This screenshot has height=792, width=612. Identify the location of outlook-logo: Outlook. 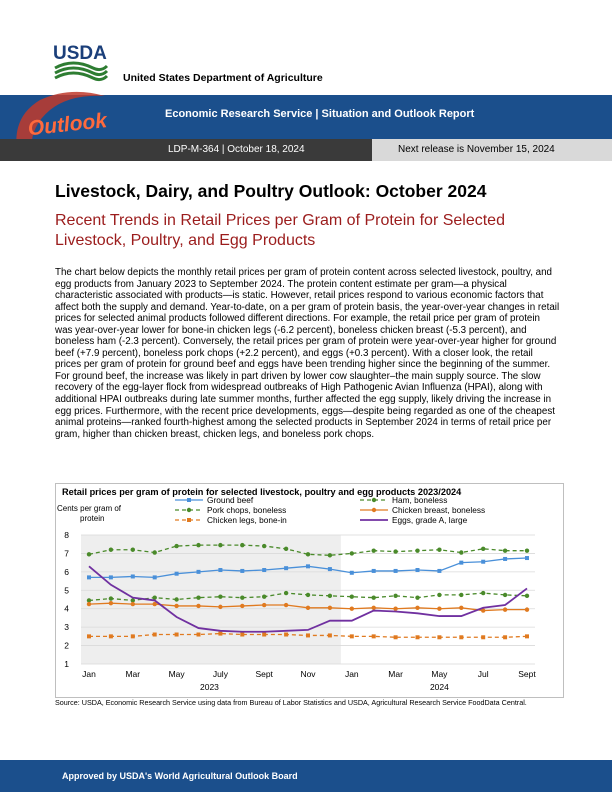
(62, 123).